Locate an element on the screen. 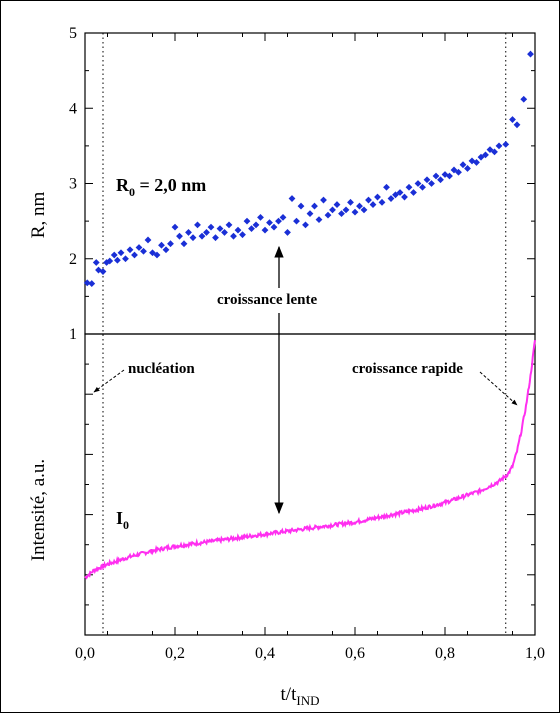 The image size is (560, 713). x-tick-label: 0,4 is located at coordinates (265, 653).